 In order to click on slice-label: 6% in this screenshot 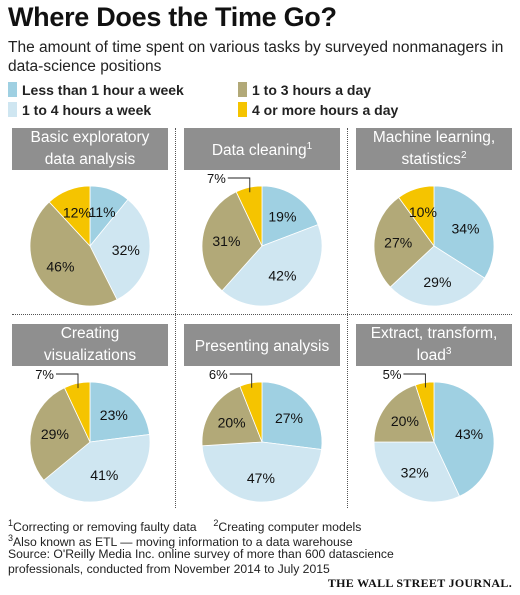, I will do `click(218, 374)`.